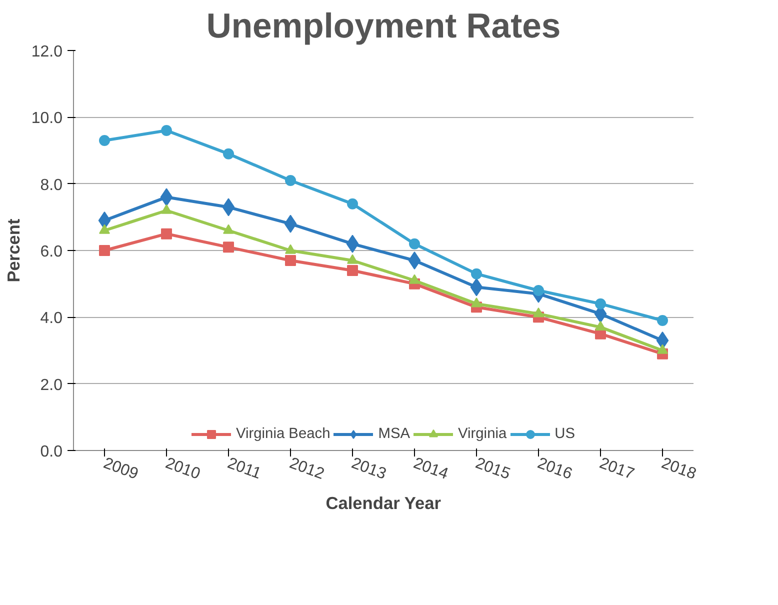 This screenshot has height=605, width=778. I want to click on legend-label: MSA, so click(394, 434).